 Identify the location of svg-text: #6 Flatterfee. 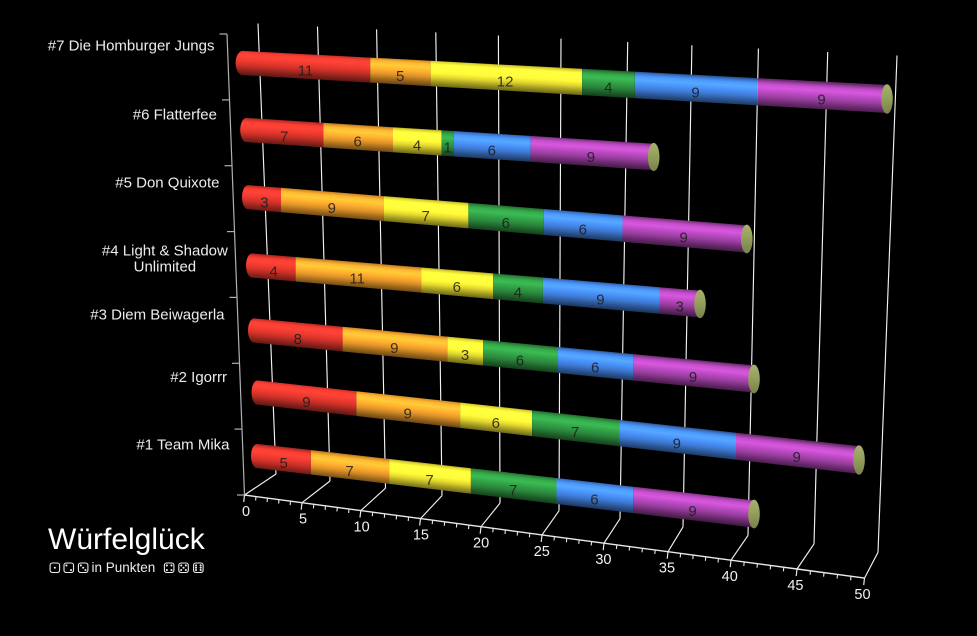
(175, 114).